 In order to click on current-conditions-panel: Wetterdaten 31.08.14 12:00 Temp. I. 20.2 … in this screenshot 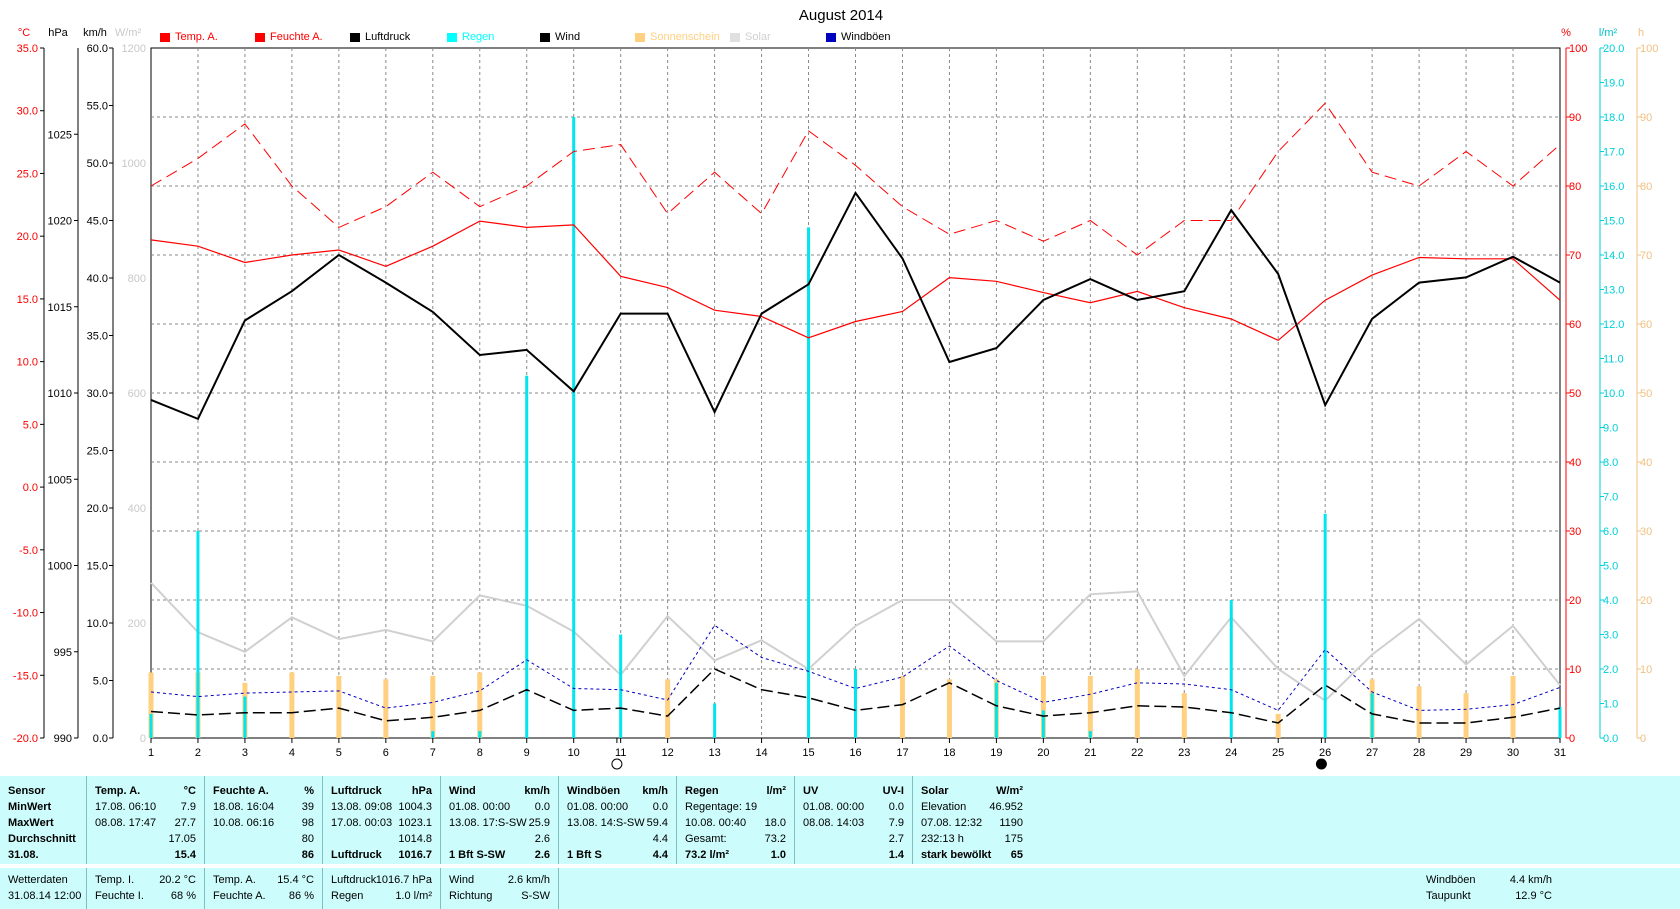, I will do `click(840, 888)`.